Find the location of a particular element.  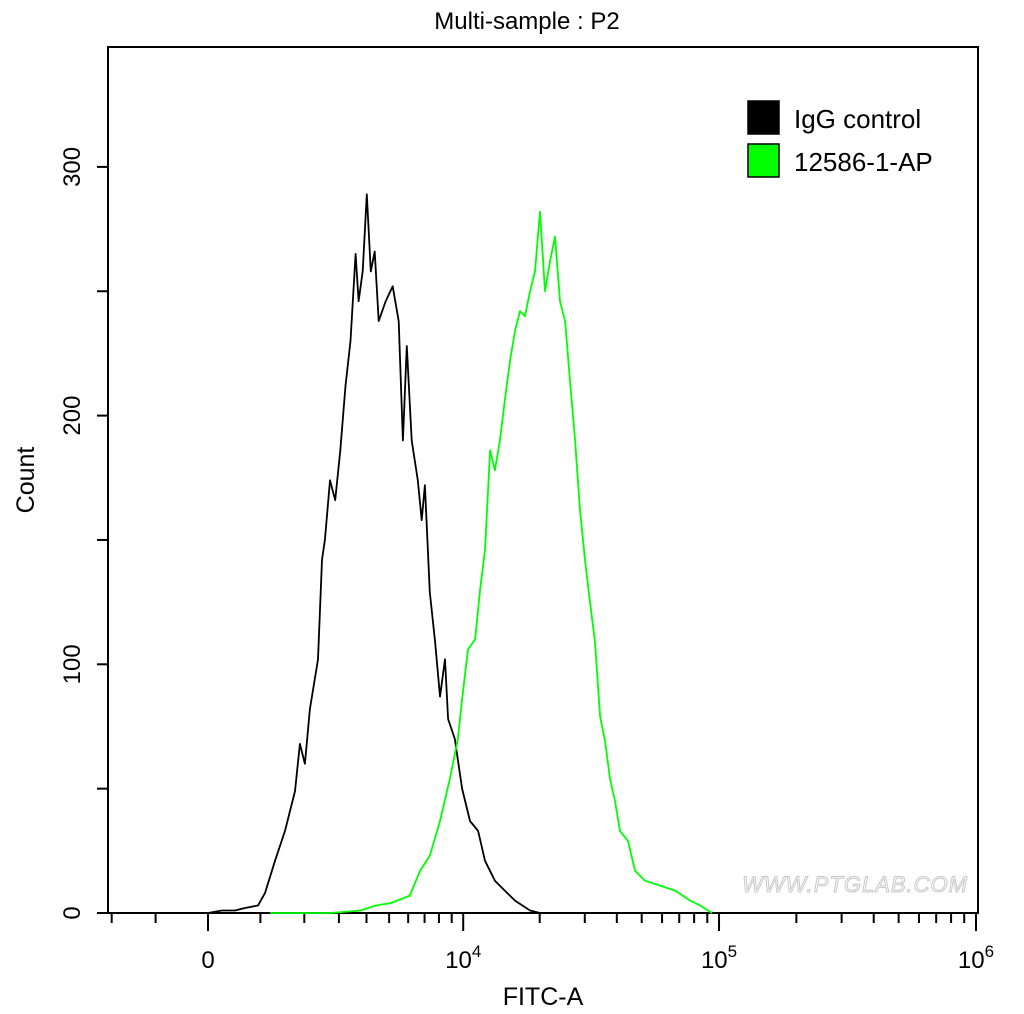

watermark: WWW.PTGLAB.COM is located at coordinates (855, 884).